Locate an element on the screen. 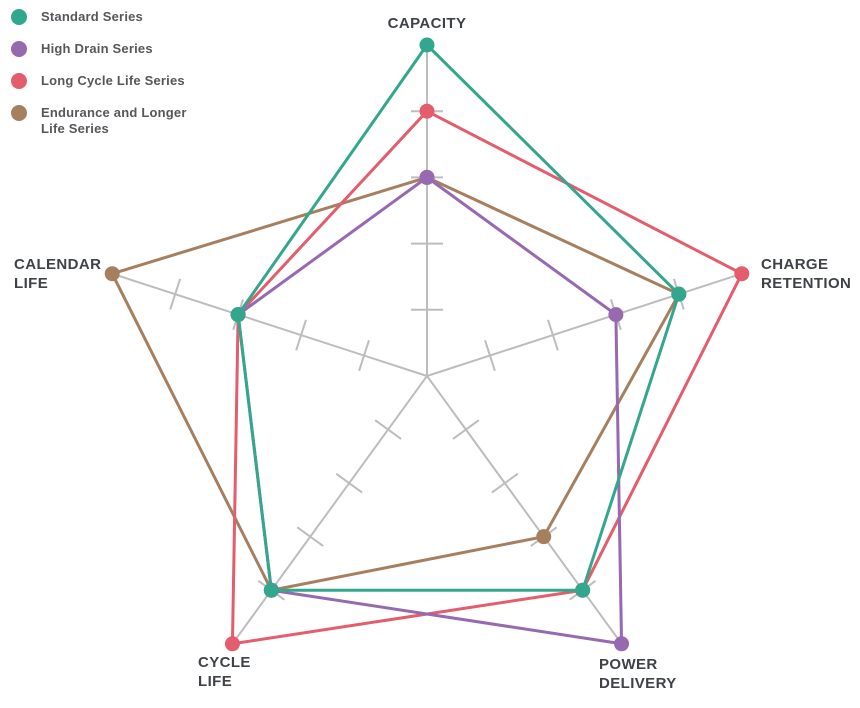 This screenshot has height=708, width=860. axis-label-cycle-life: CYCLE LIFE is located at coordinates (224, 672).